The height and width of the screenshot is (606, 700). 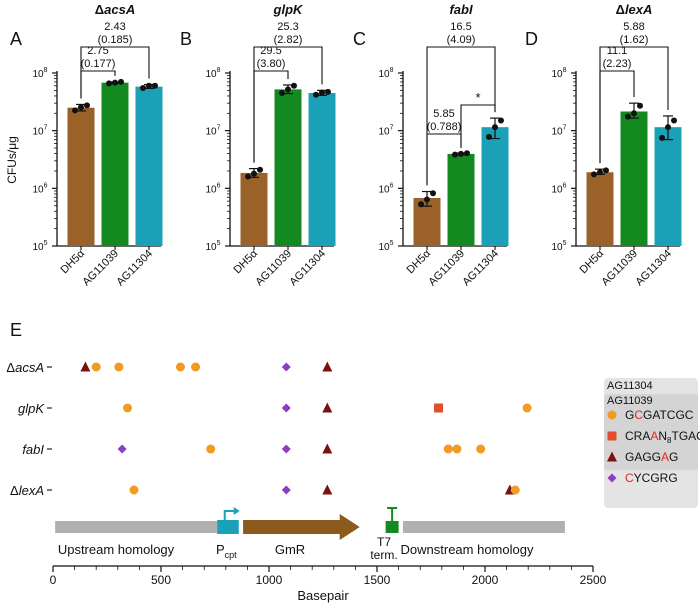 I want to click on row-label: glpK, so click(x=31, y=408).